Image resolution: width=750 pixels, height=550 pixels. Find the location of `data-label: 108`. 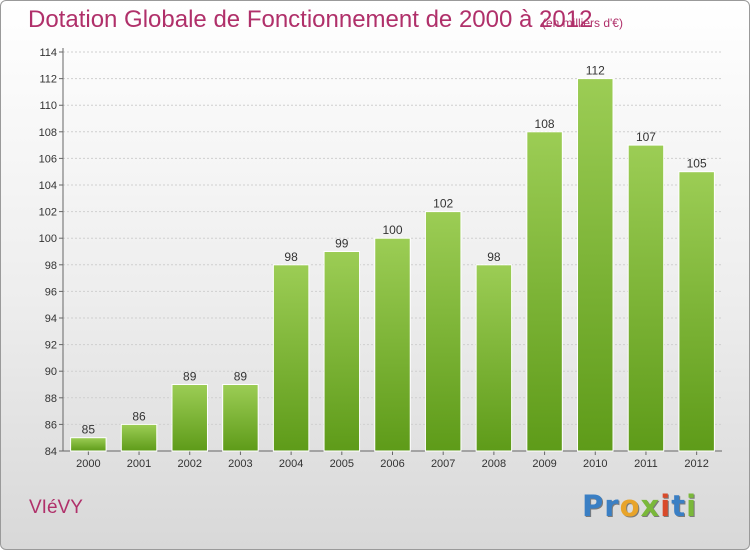

data-label: 108 is located at coordinates (545, 124).